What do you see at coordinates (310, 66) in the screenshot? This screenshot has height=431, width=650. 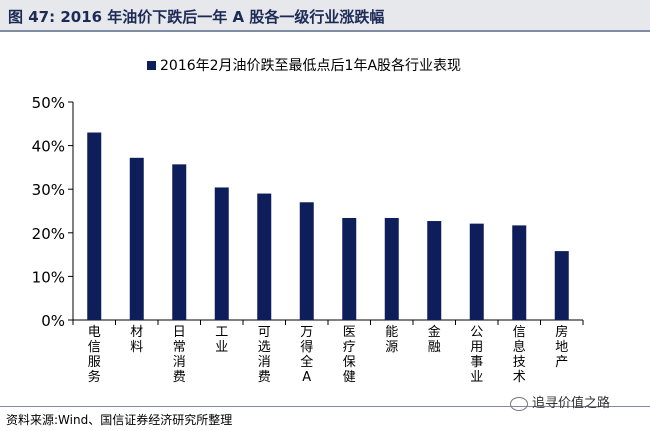 I see `legend-label: 2016年2月油价跌至最低点后1年A股各行业表现` at bounding box center [310, 66].